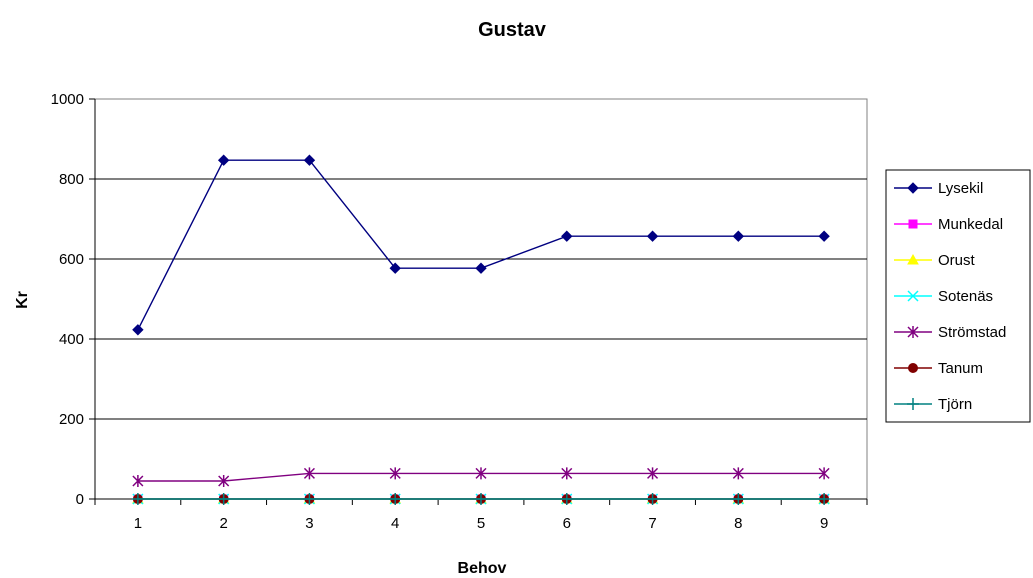  What do you see at coordinates (512, 30) in the screenshot?
I see `chart-title: Gustav` at bounding box center [512, 30].